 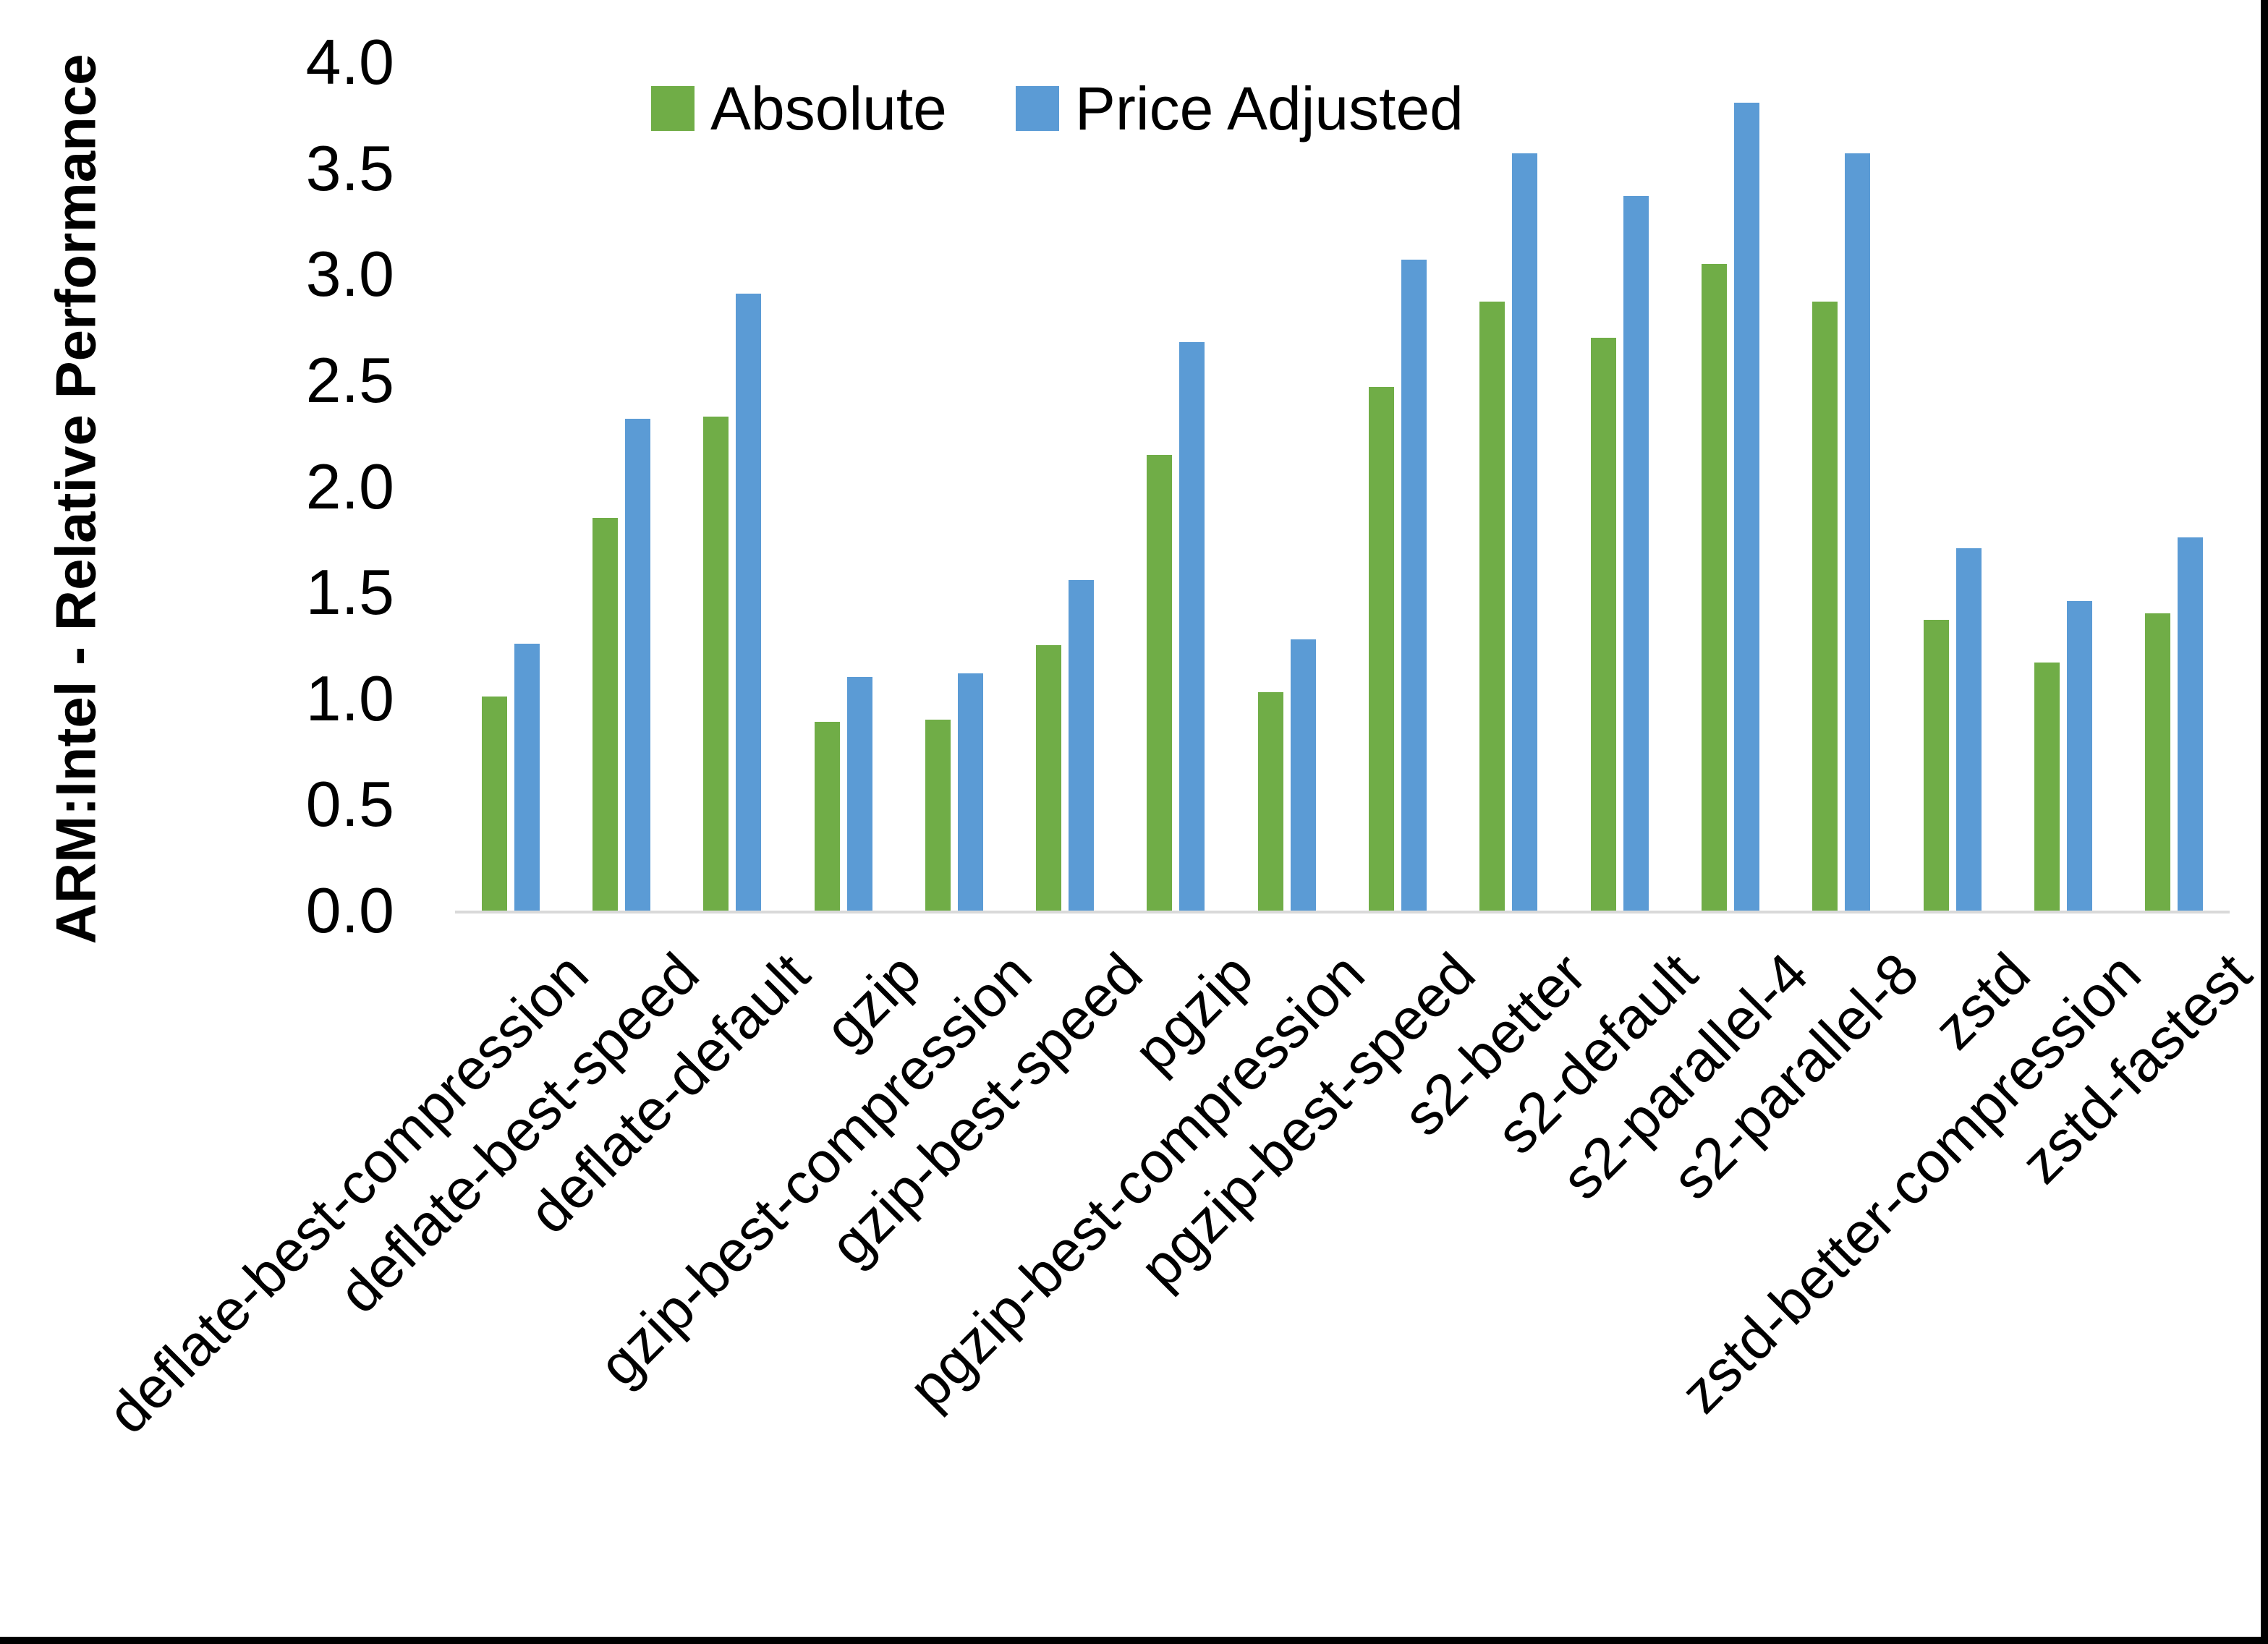 I want to click on bar-price-adjusted-deflate-best-speed, so click(x=637, y=665).